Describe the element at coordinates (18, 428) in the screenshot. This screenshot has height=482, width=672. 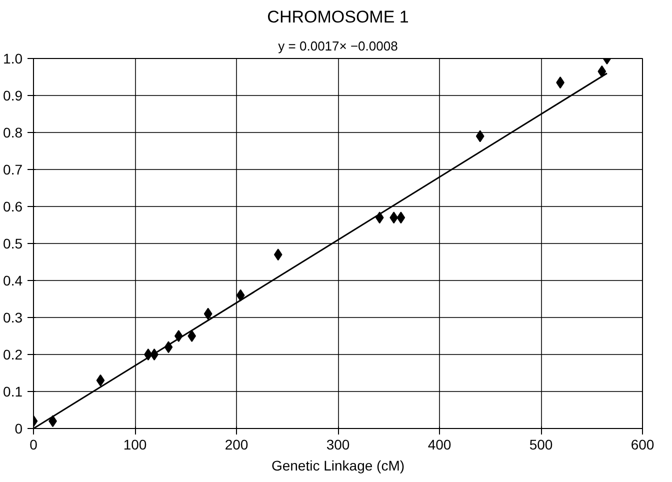
I see `y-tick-label: 0` at that location.